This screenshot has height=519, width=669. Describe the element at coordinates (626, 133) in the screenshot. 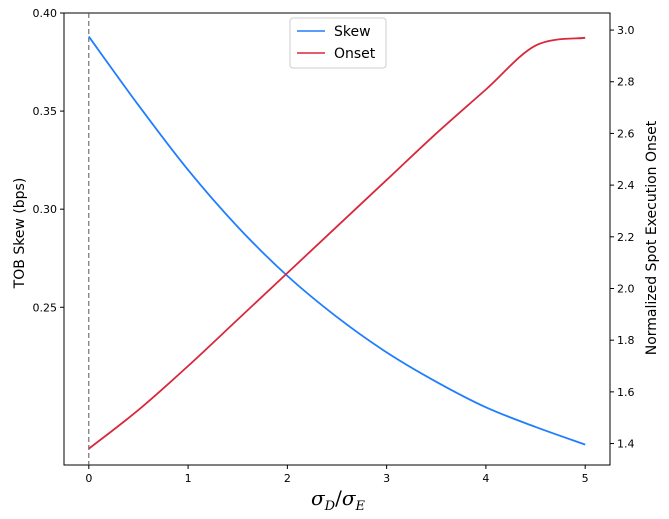

I see `y-right-tick-label: 2.6` at that location.